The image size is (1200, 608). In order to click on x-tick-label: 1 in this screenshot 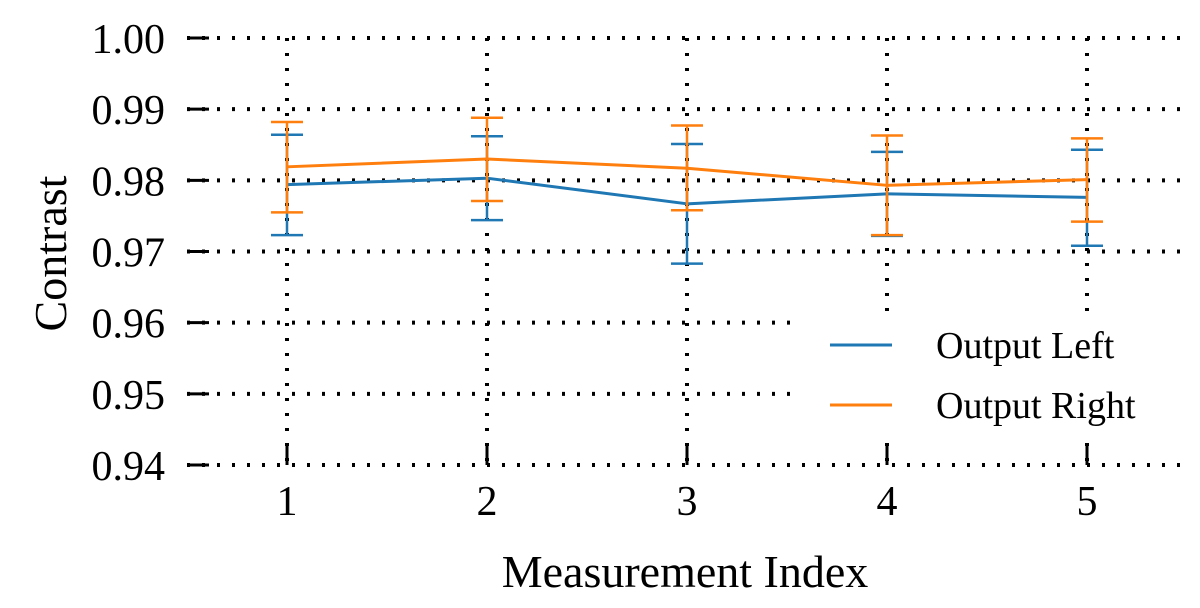, I will do `click(287, 502)`.